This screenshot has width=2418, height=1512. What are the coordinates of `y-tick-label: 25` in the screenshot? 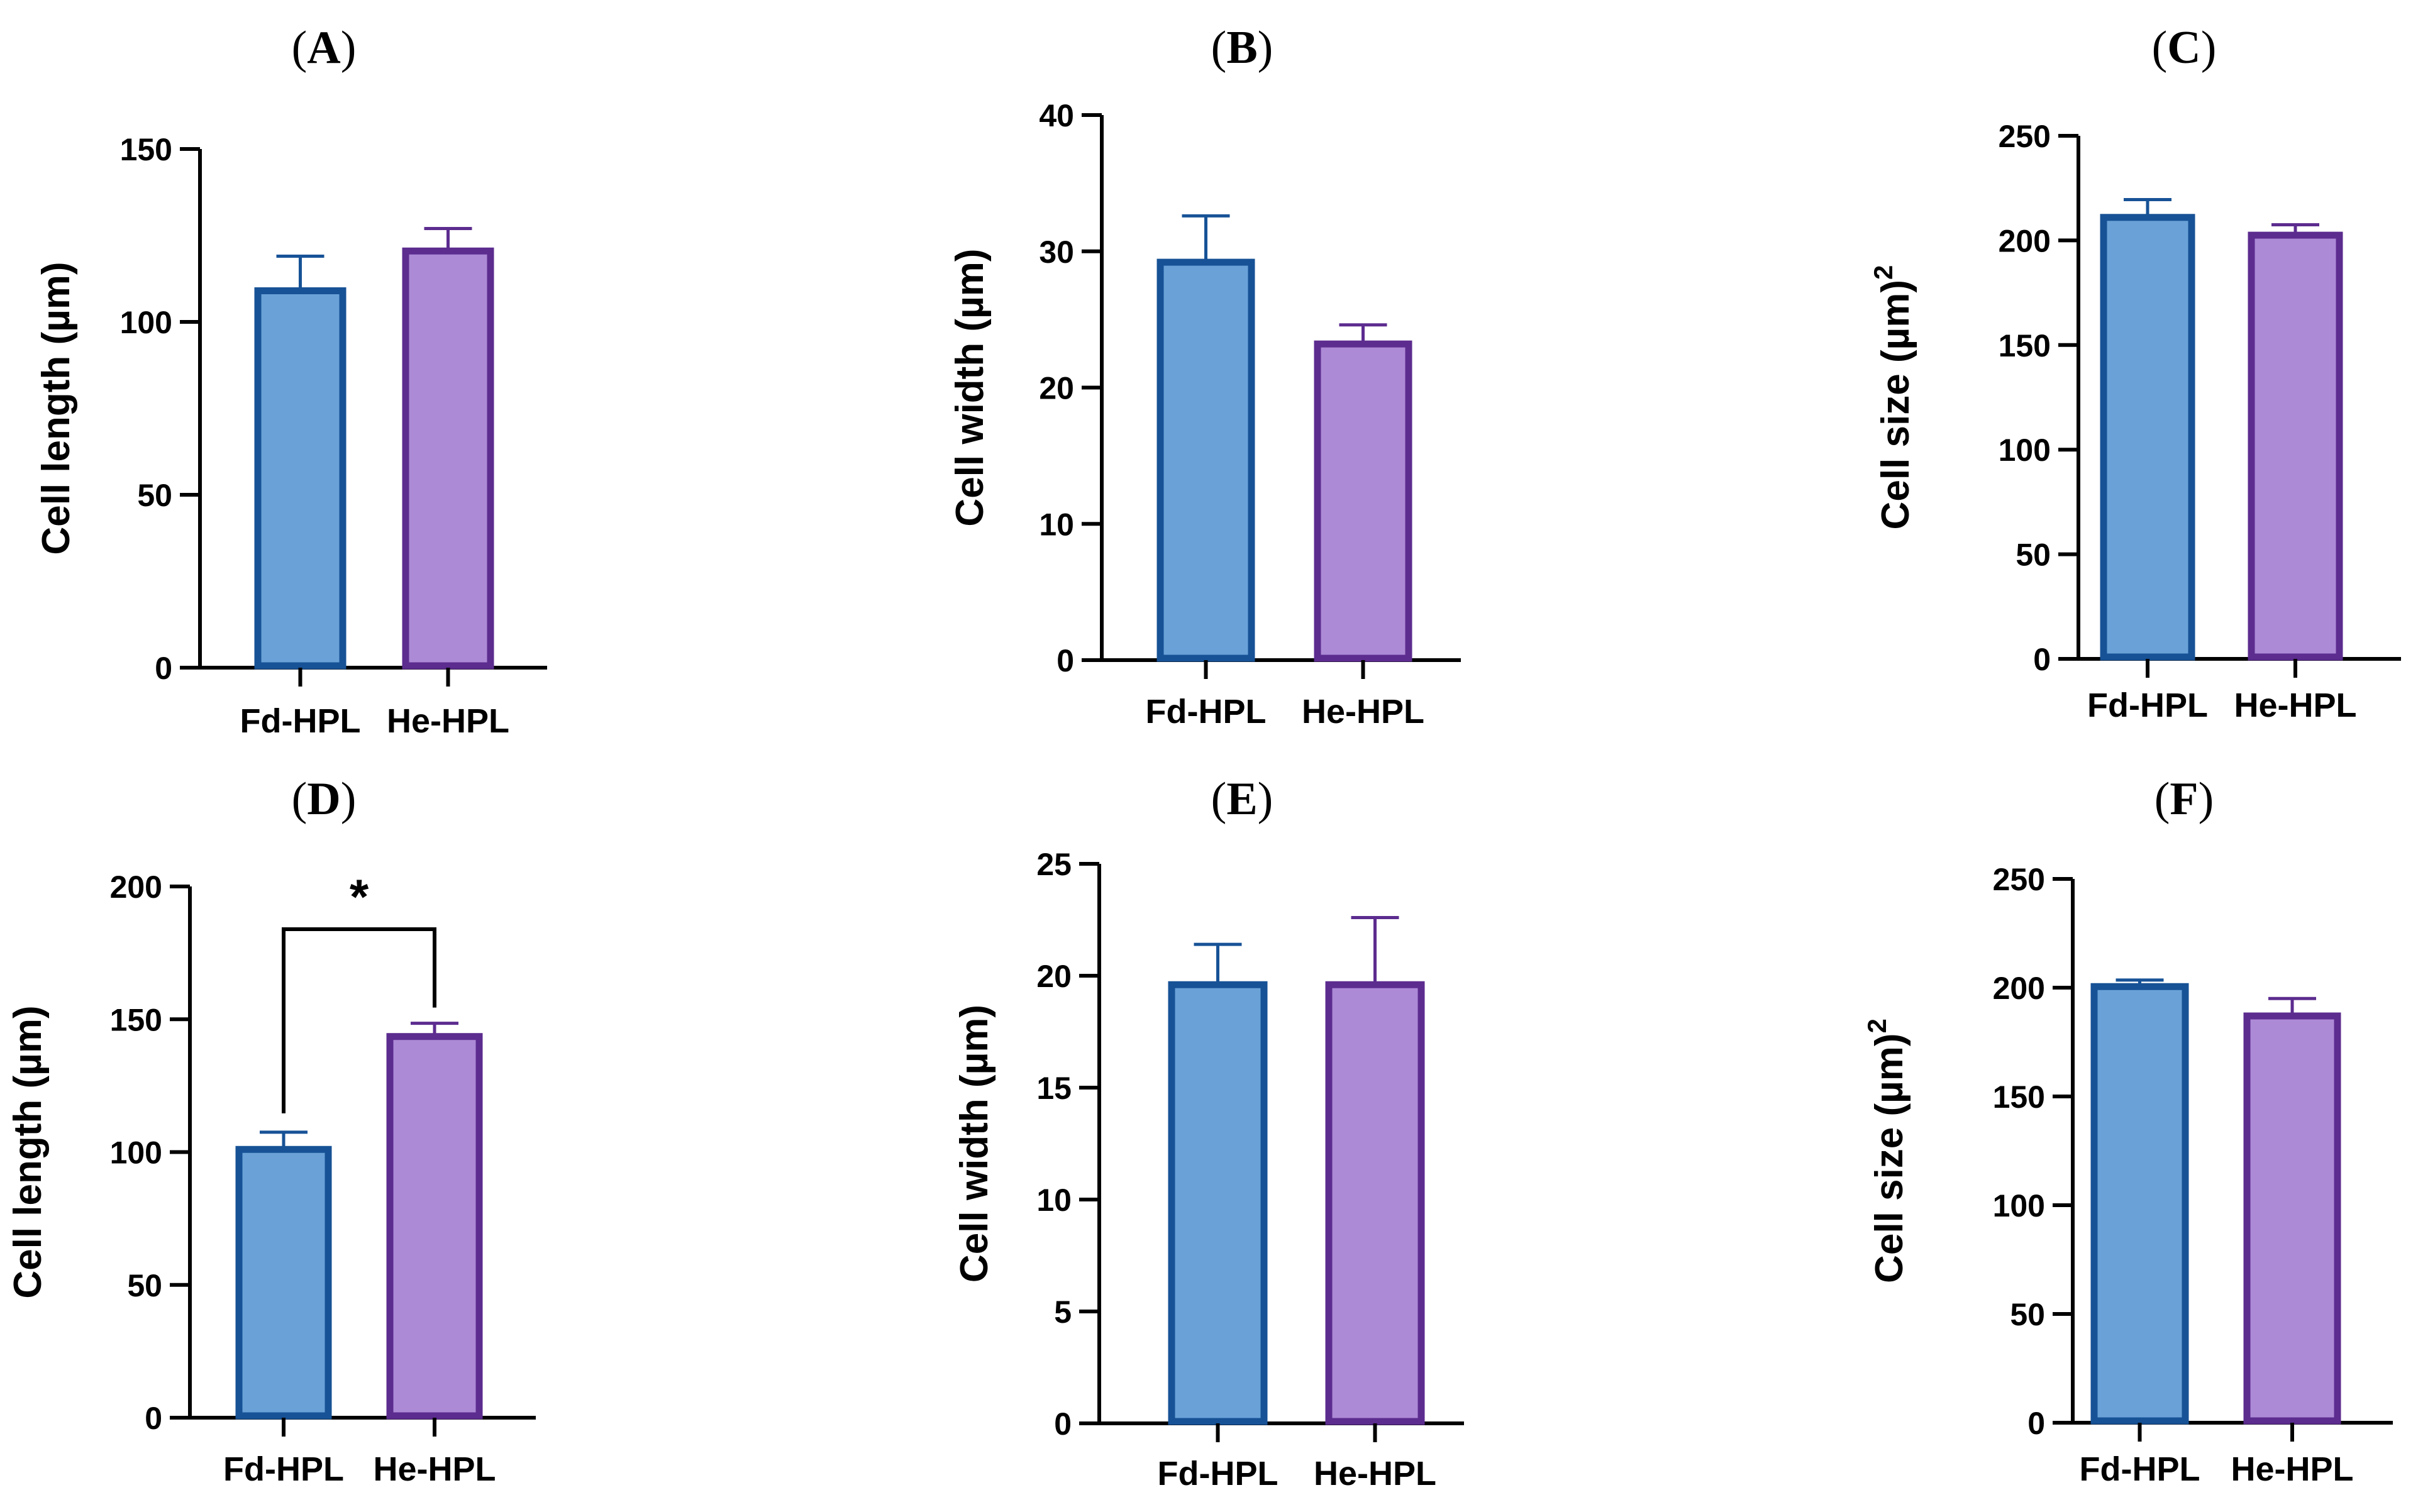 It's located at (1054, 864).